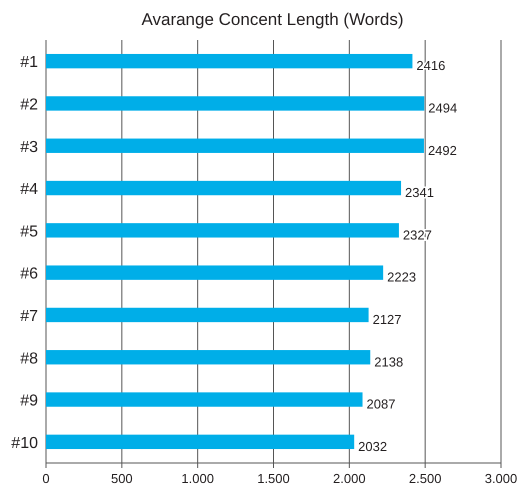  I want to click on data-label: 2138, so click(389, 362).